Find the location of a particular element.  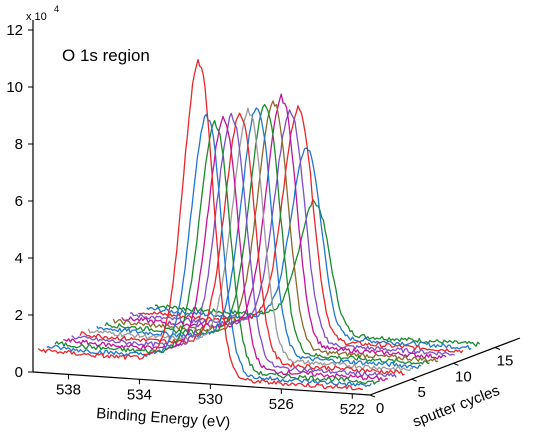

y-tick-label: 0 is located at coordinates (19, 372).